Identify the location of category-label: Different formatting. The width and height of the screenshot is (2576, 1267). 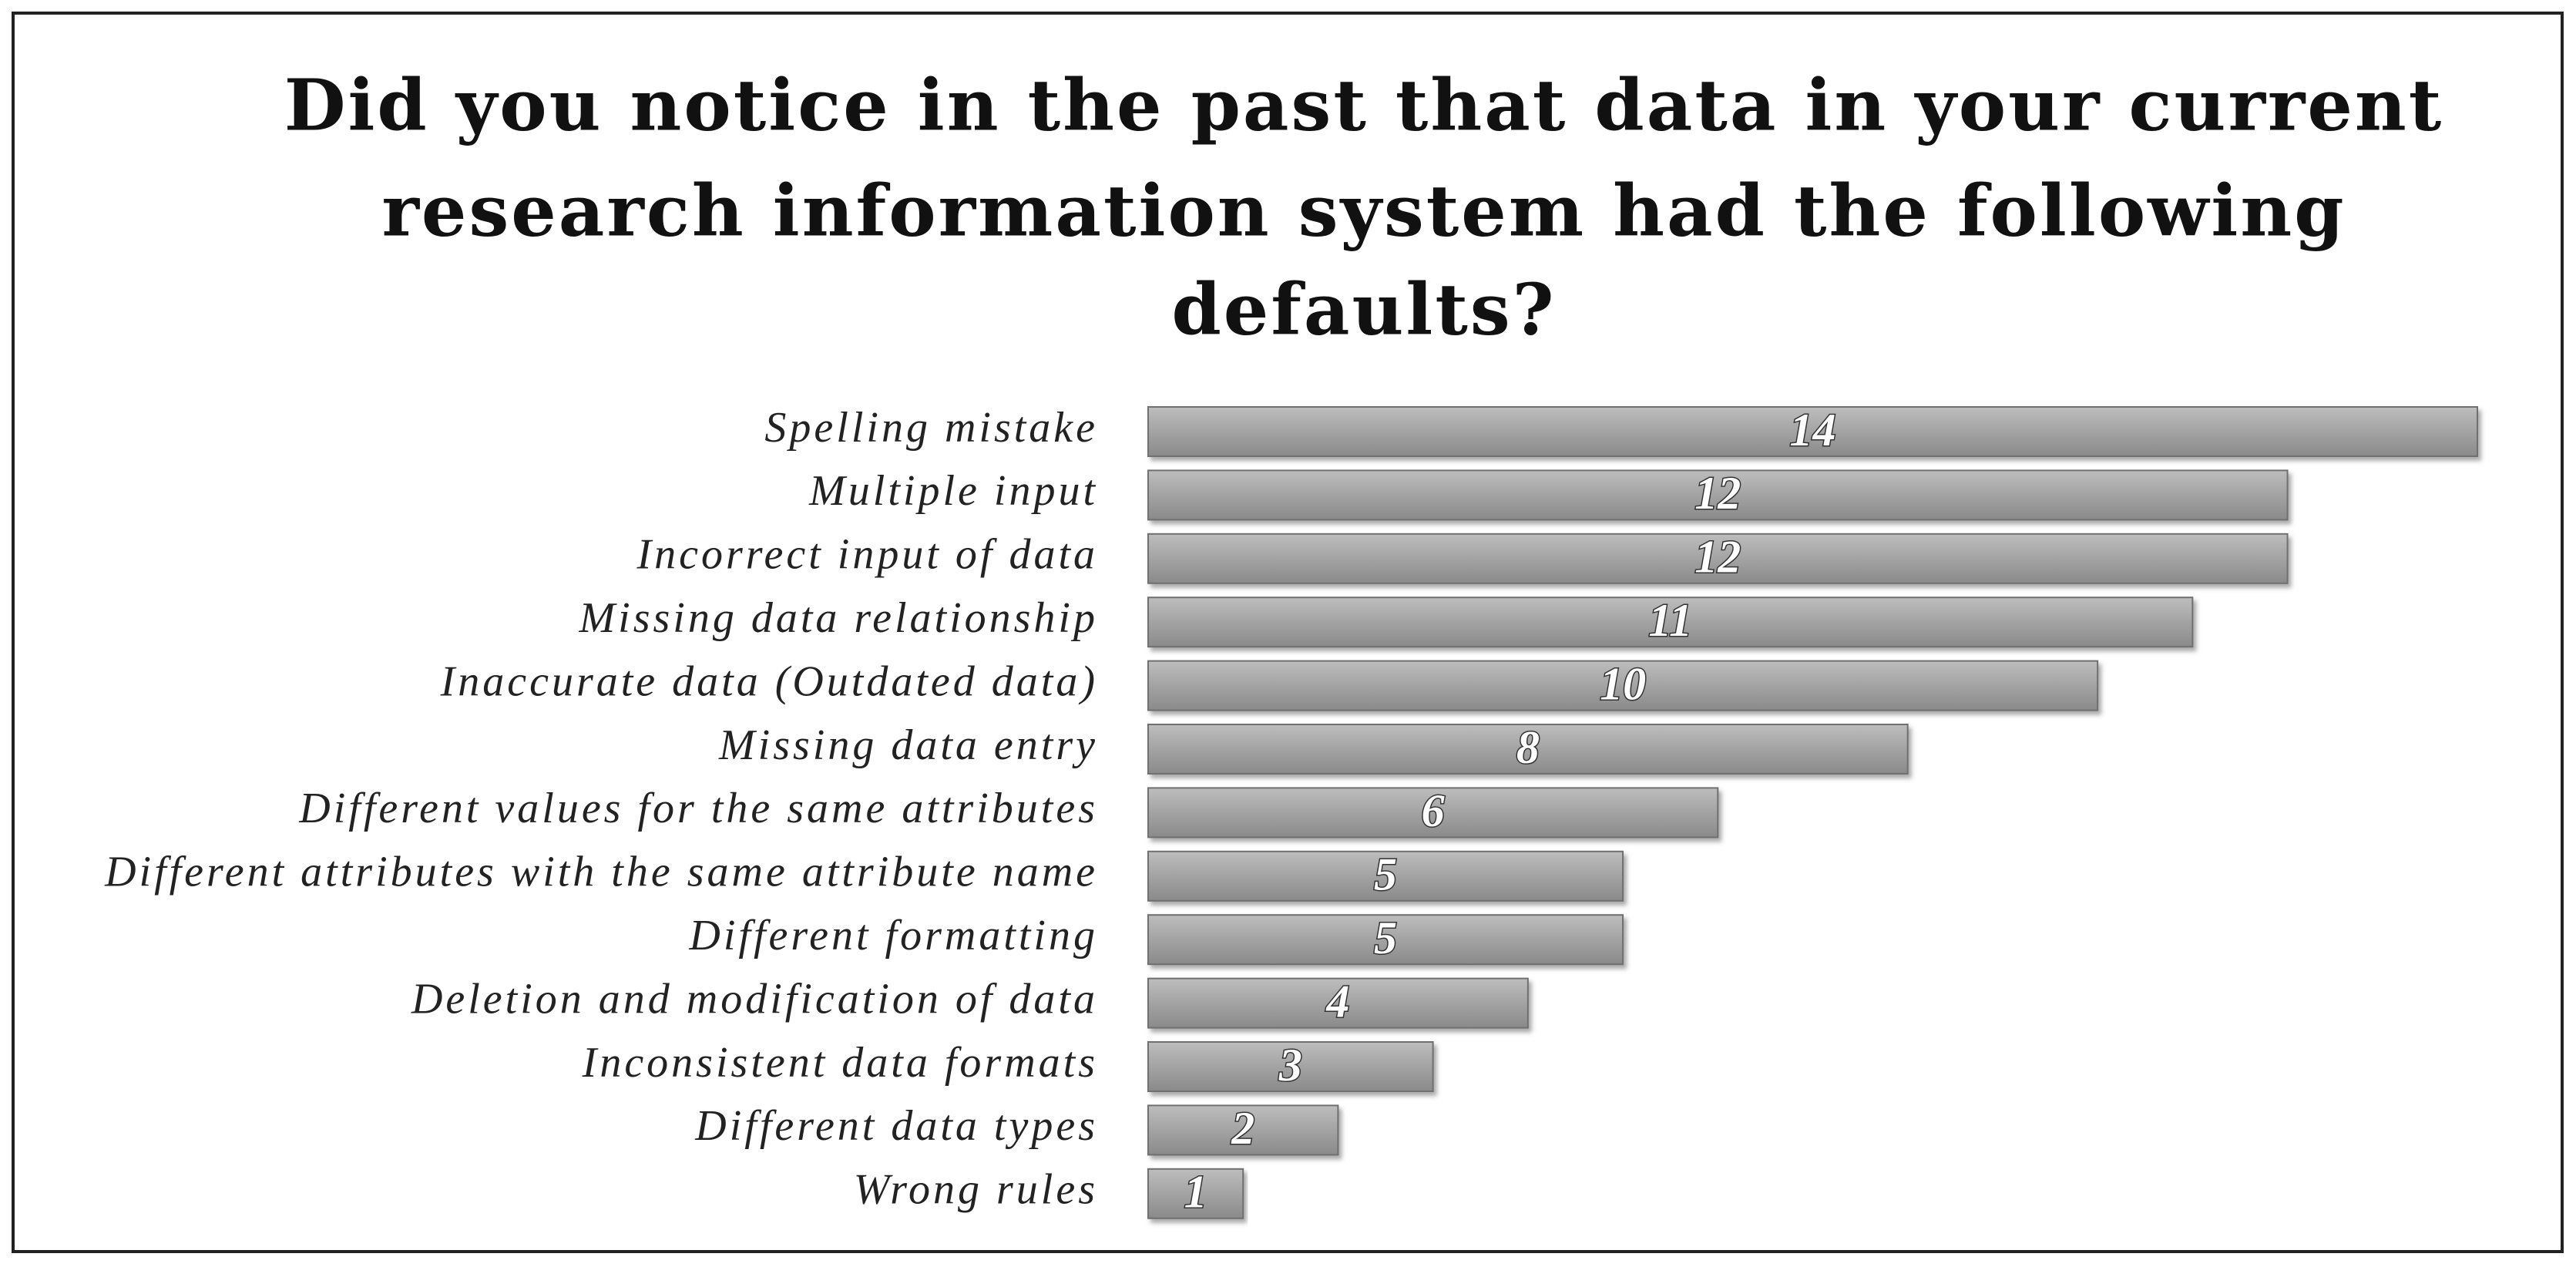
(893, 935).